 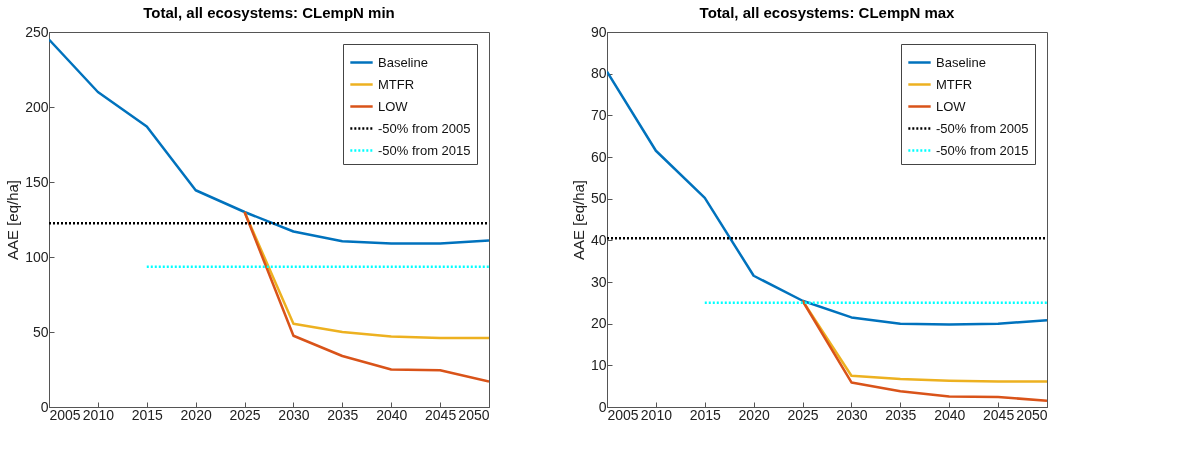 What do you see at coordinates (598, 364) in the screenshot?
I see `y-tick-label: 10` at bounding box center [598, 364].